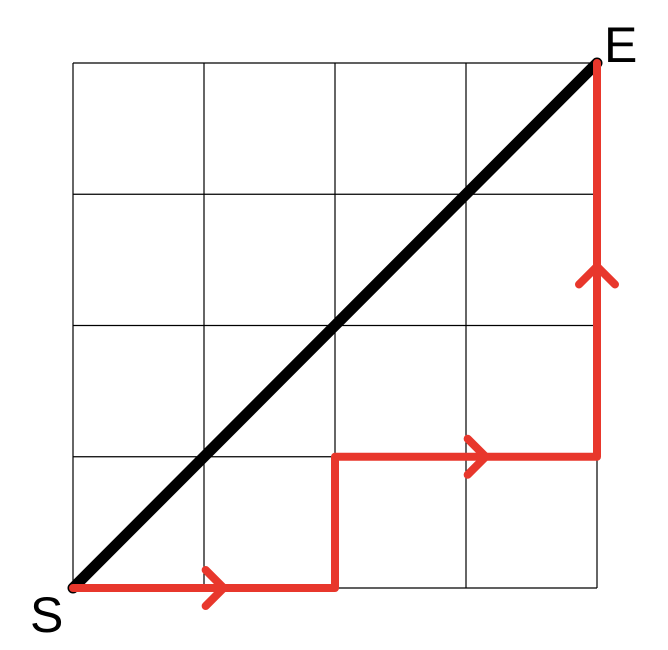 This screenshot has height=650, width=668. Describe the element at coordinates (46, 615) in the screenshot. I see `start-label: S` at that location.